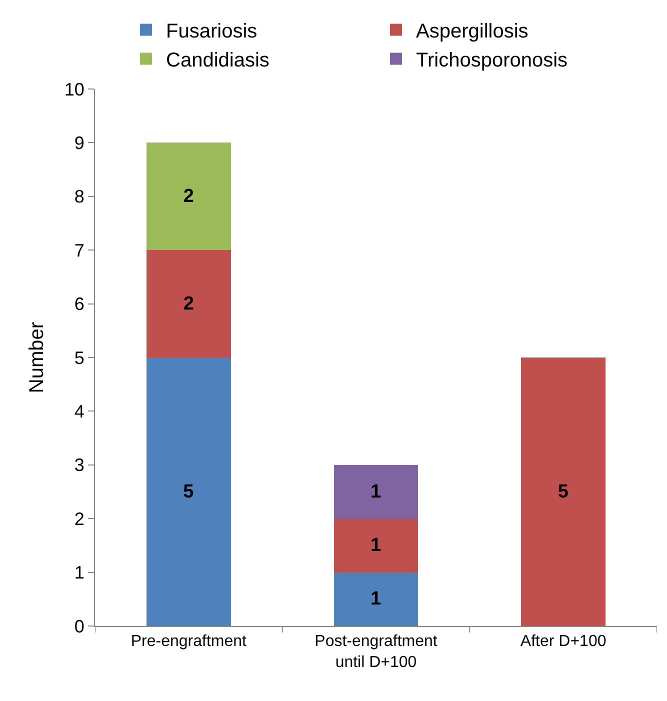 The width and height of the screenshot is (667, 701). I want to click on y-tick-label: 0, so click(79, 626).